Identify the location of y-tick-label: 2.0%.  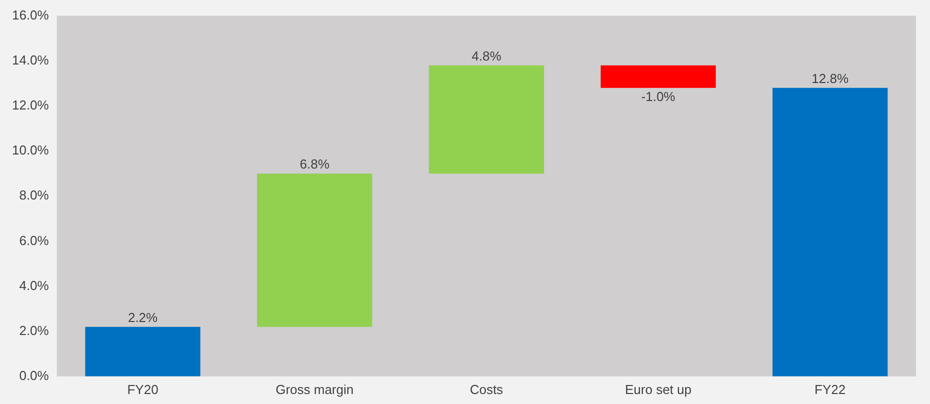
(34, 330).